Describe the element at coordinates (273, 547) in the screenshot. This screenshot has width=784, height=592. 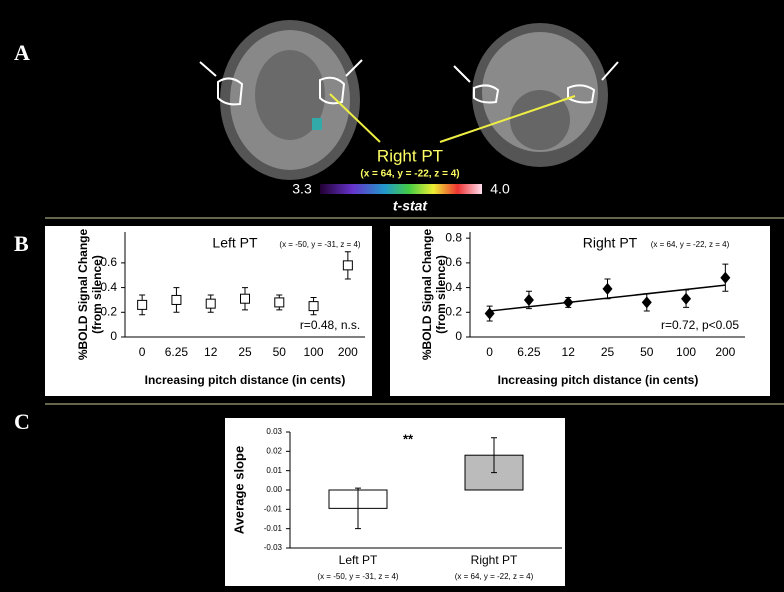
I see `y-tick-label: -0.03` at that location.